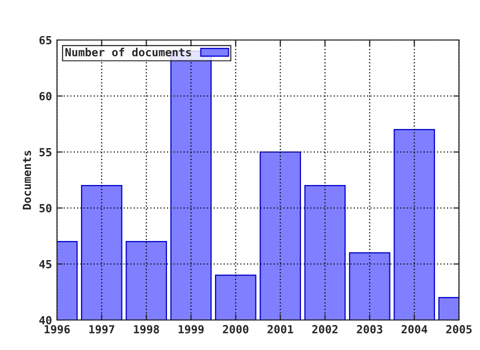  I want to click on y-tick-label: 45, so click(45, 264).